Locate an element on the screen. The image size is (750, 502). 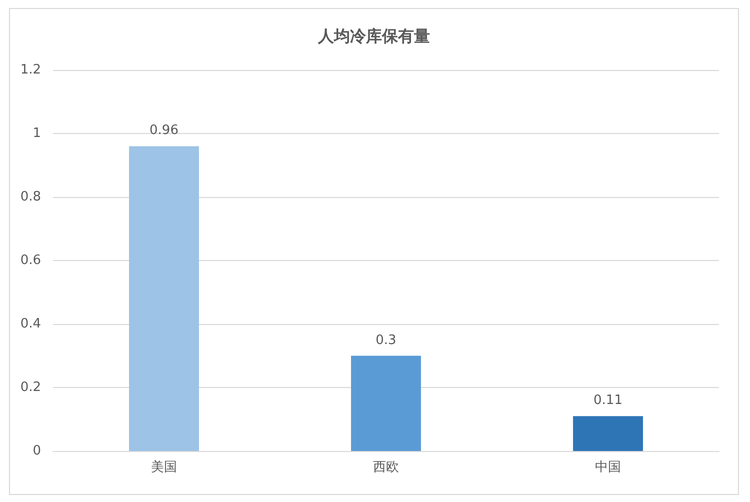
y-tick-label: 0.6 is located at coordinates (30, 260).